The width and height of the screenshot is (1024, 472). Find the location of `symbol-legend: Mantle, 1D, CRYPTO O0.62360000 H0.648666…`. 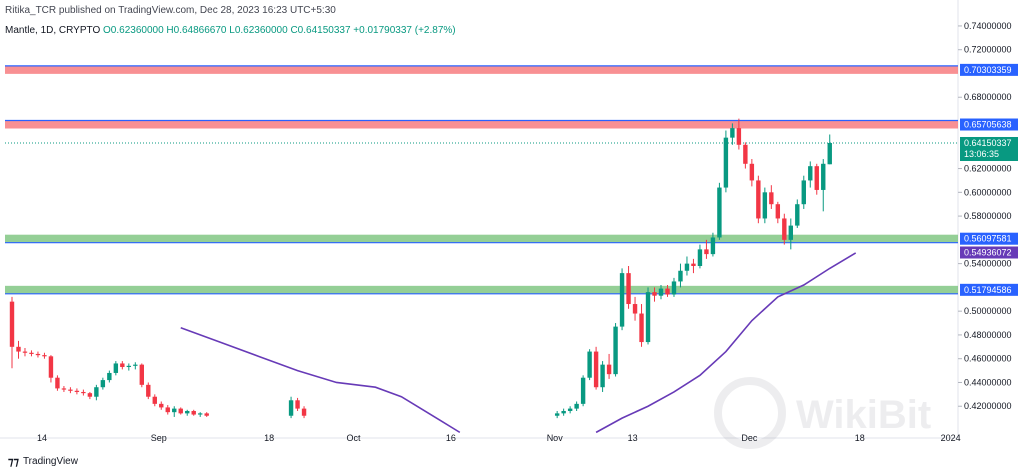

symbol-legend: Mantle, 1D, CRYPTO O0.62360000 H0.648666… is located at coordinates (230, 30).